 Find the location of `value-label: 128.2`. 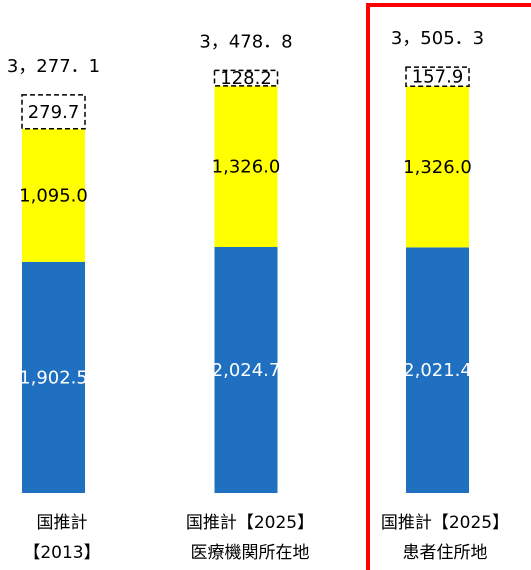

value-label: 128.2 is located at coordinates (246, 78).